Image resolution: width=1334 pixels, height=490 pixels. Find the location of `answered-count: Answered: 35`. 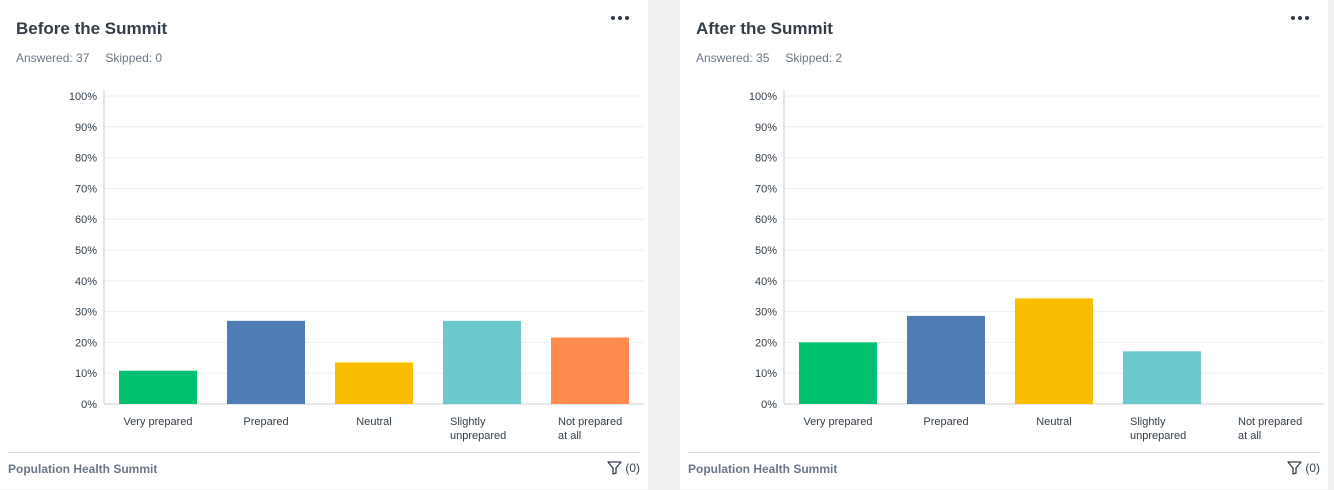

answered-count: Answered: 35 is located at coordinates (733, 58).